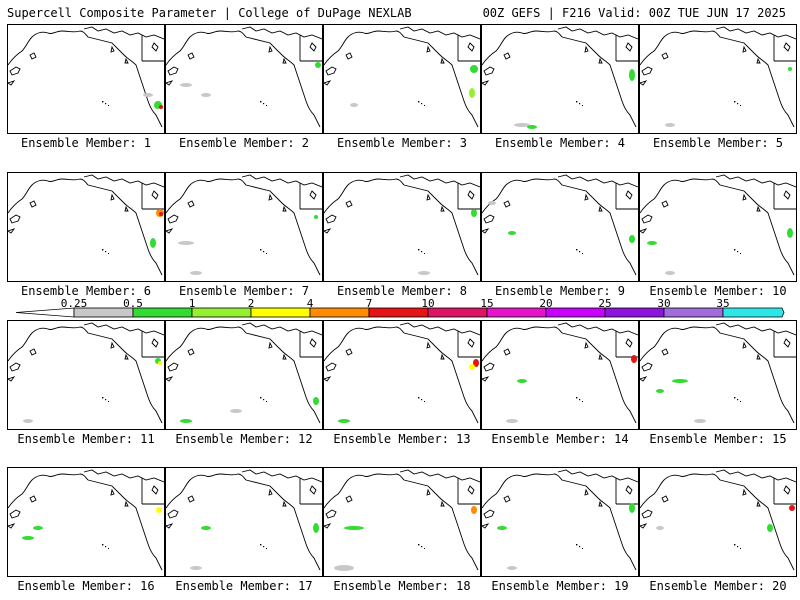 The height and width of the screenshot is (600, 800). I want to click on ensemble-panel: Ensemble Member: 8, so click(402, 235).